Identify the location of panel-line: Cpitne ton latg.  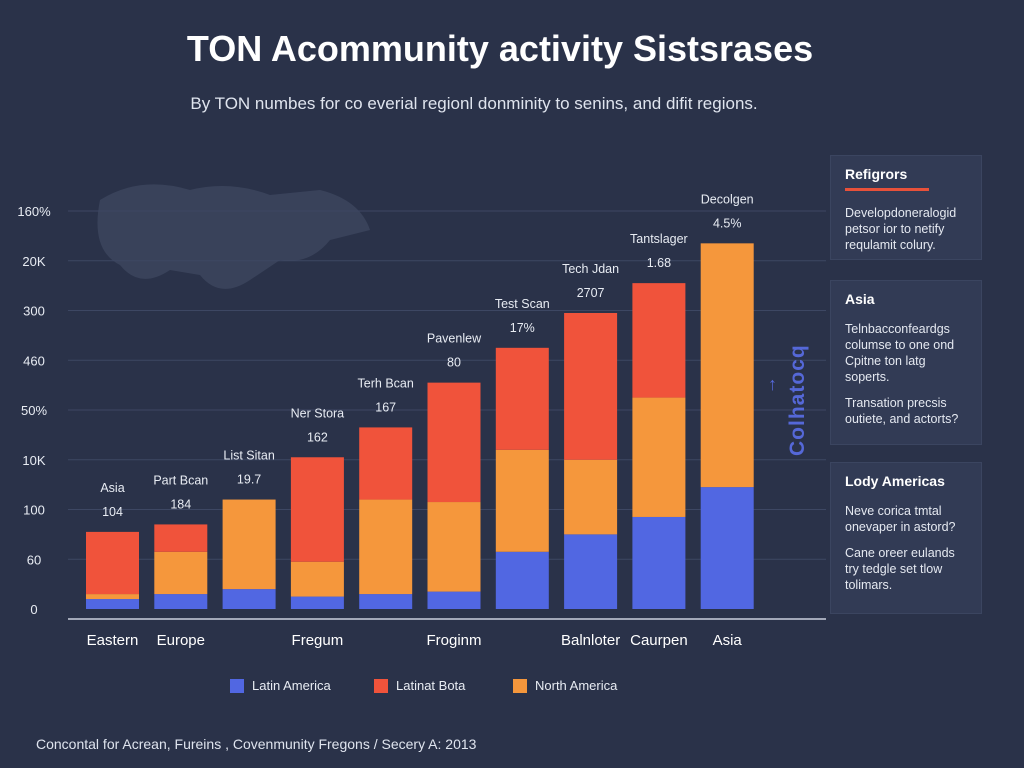
(885, 361).